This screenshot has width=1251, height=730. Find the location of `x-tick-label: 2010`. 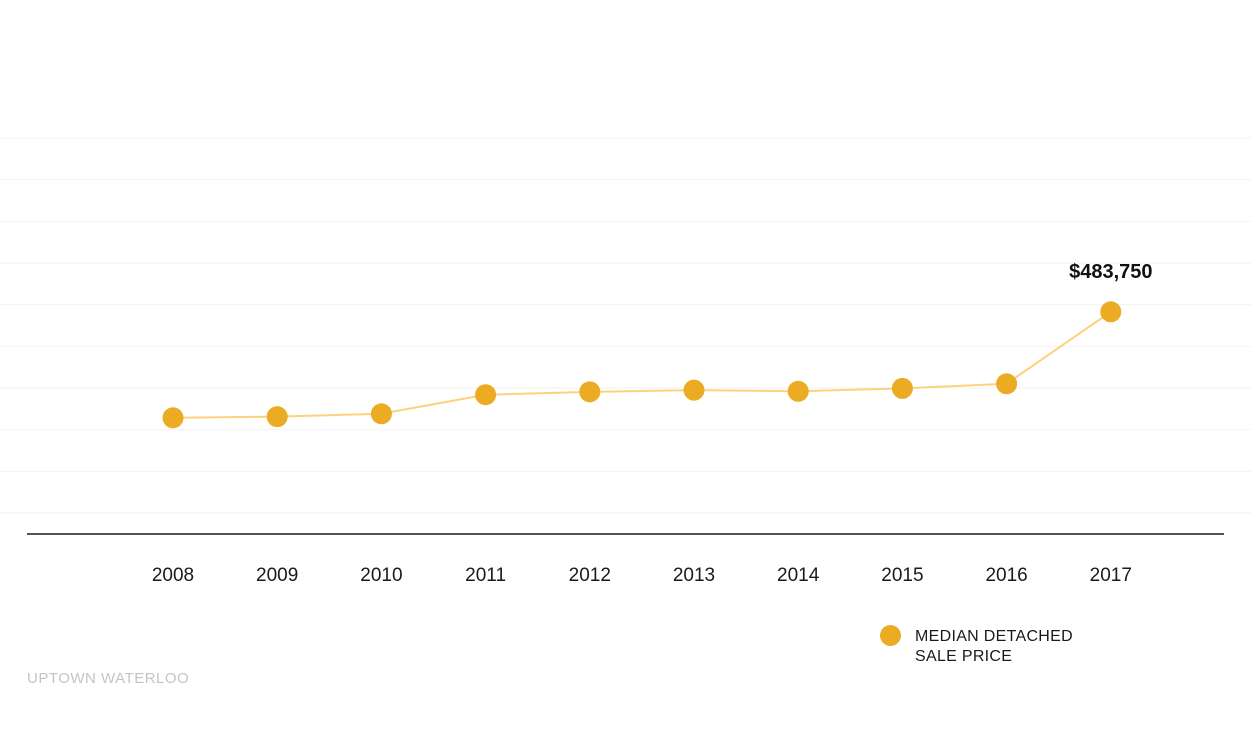

x-tick-label: 2010 is located at coordinates (381, 575).